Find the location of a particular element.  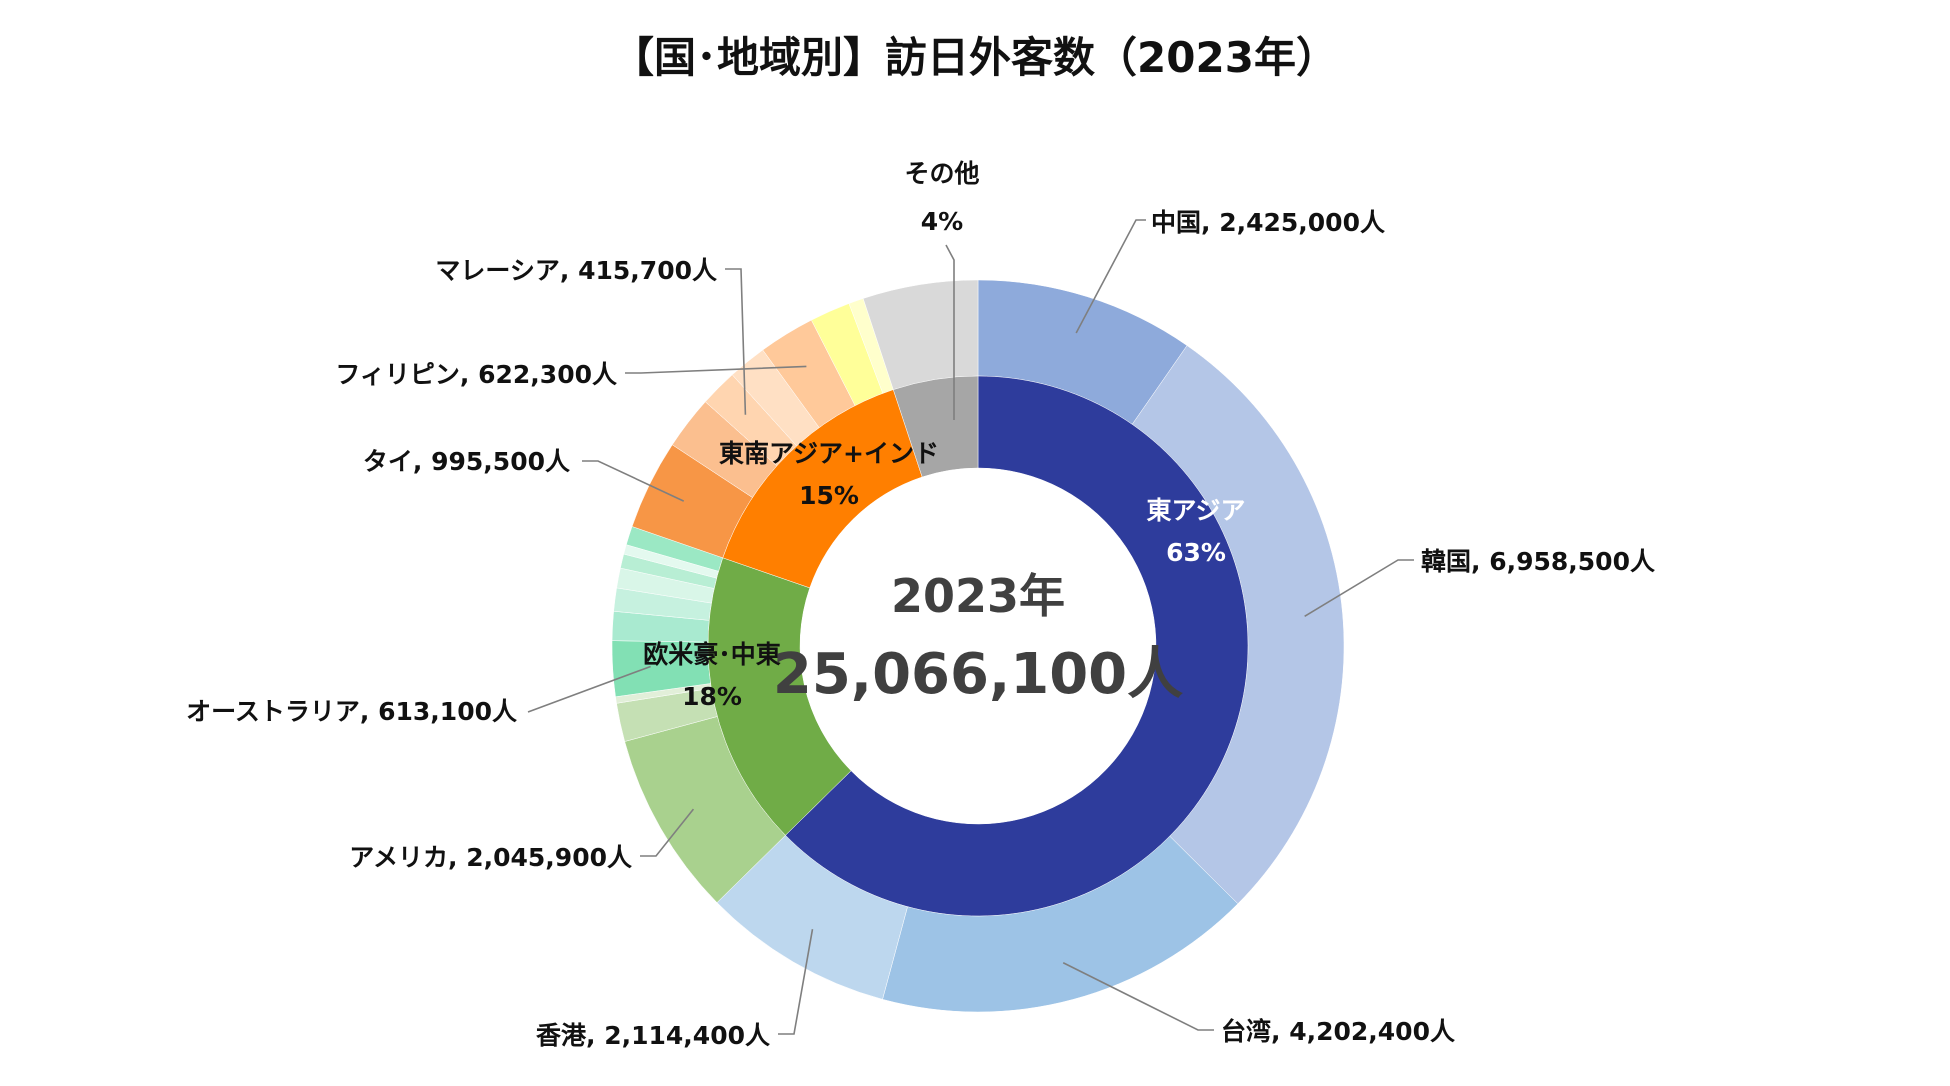

callout-label-2: 台湾, 4,202,400人 is located at coordinates (1338, 1031).